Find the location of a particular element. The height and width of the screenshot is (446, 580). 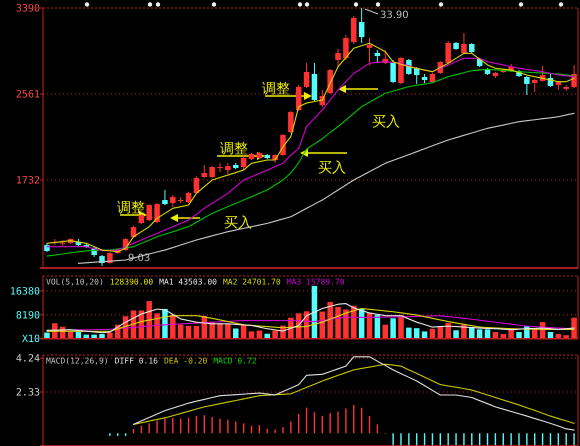

y-tick-label: 2561 is located at coordinates (28, 95).